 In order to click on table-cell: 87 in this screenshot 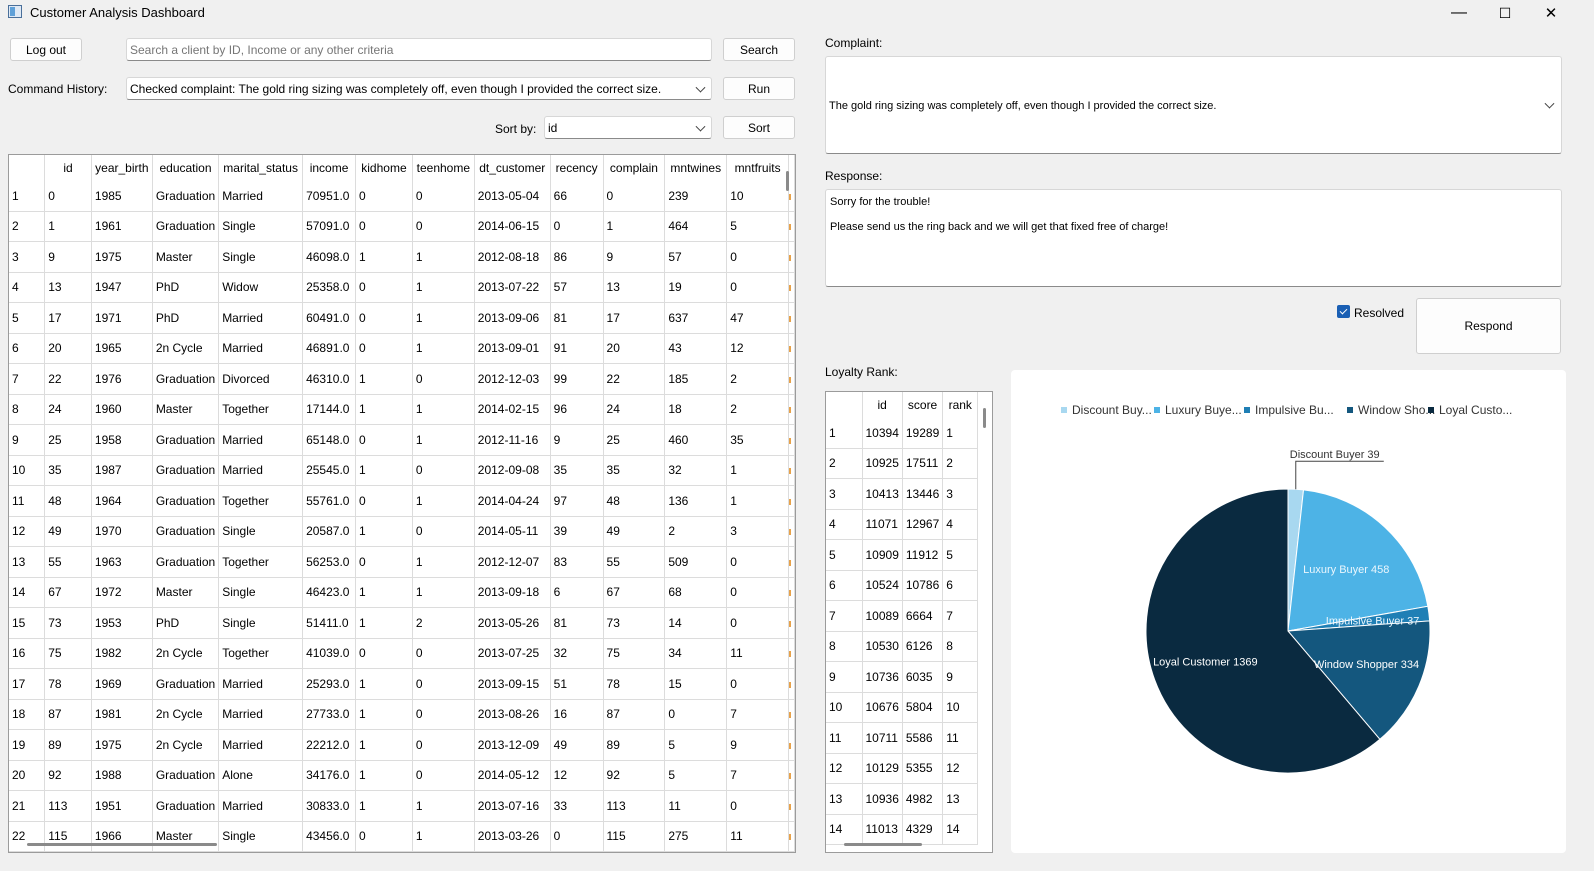, I will do `click(634, 714)`.